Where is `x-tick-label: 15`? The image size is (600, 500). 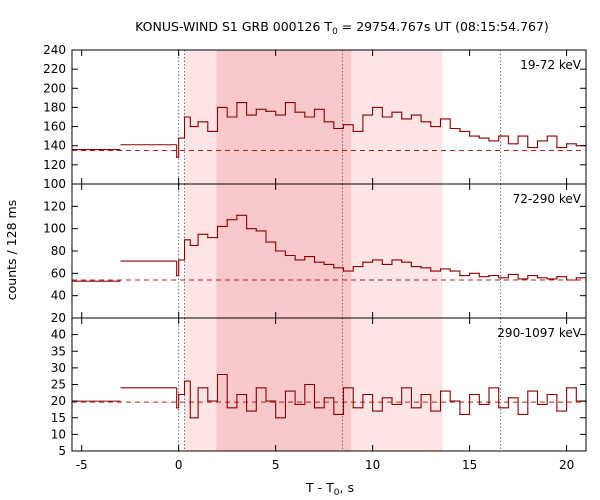 x-tick-label: 15 is located at coordinates (469, 465).